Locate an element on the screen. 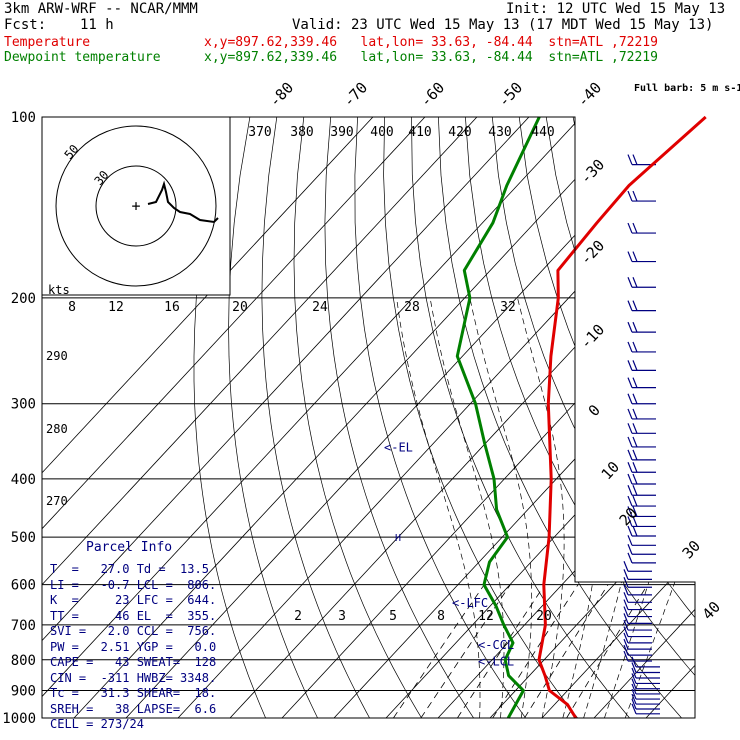 This screenshot has width=740, height=740. fcst-label: Fcst: is located at coordinates (25, 25).